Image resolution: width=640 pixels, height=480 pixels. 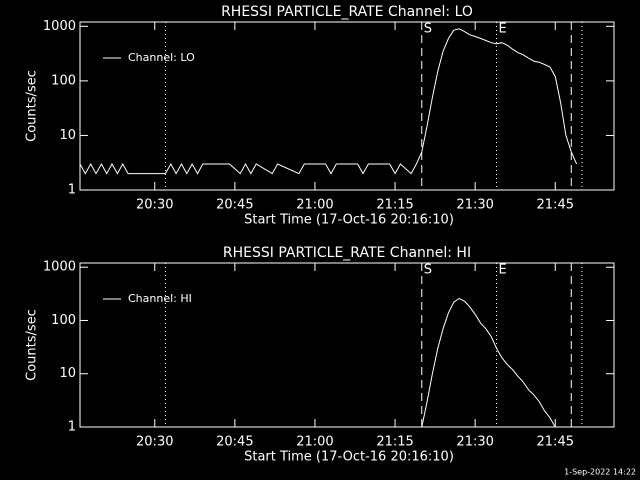 What do you see at coordinates (600, 472) in the screenshot?
I see `footer: 1-Sep-2022 14:22` at bounding box center [600, 472].